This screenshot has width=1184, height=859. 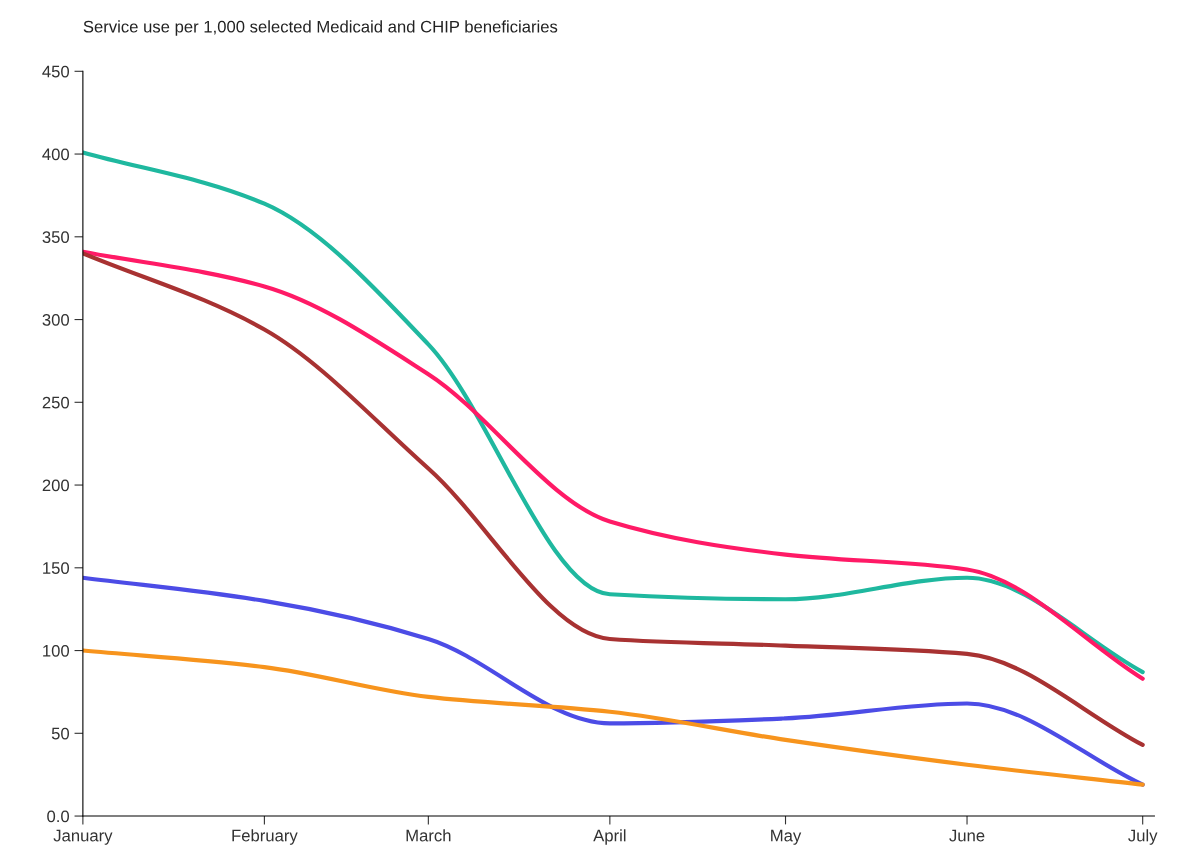 What do you see at coordinates (265, 837) in the screenshot?
I see `x-tick-label: February` at bounding box center [265, 837].